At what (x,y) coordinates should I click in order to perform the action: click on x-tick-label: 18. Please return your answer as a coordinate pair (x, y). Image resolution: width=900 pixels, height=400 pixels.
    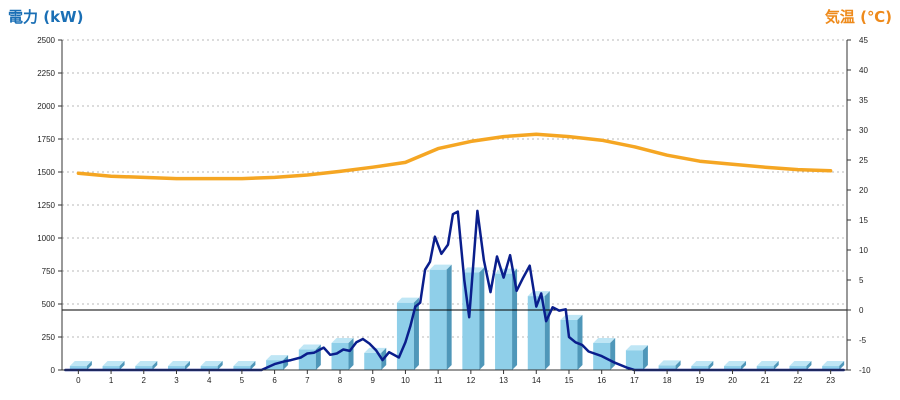
    Looking at the image, I should click on (667, 380).